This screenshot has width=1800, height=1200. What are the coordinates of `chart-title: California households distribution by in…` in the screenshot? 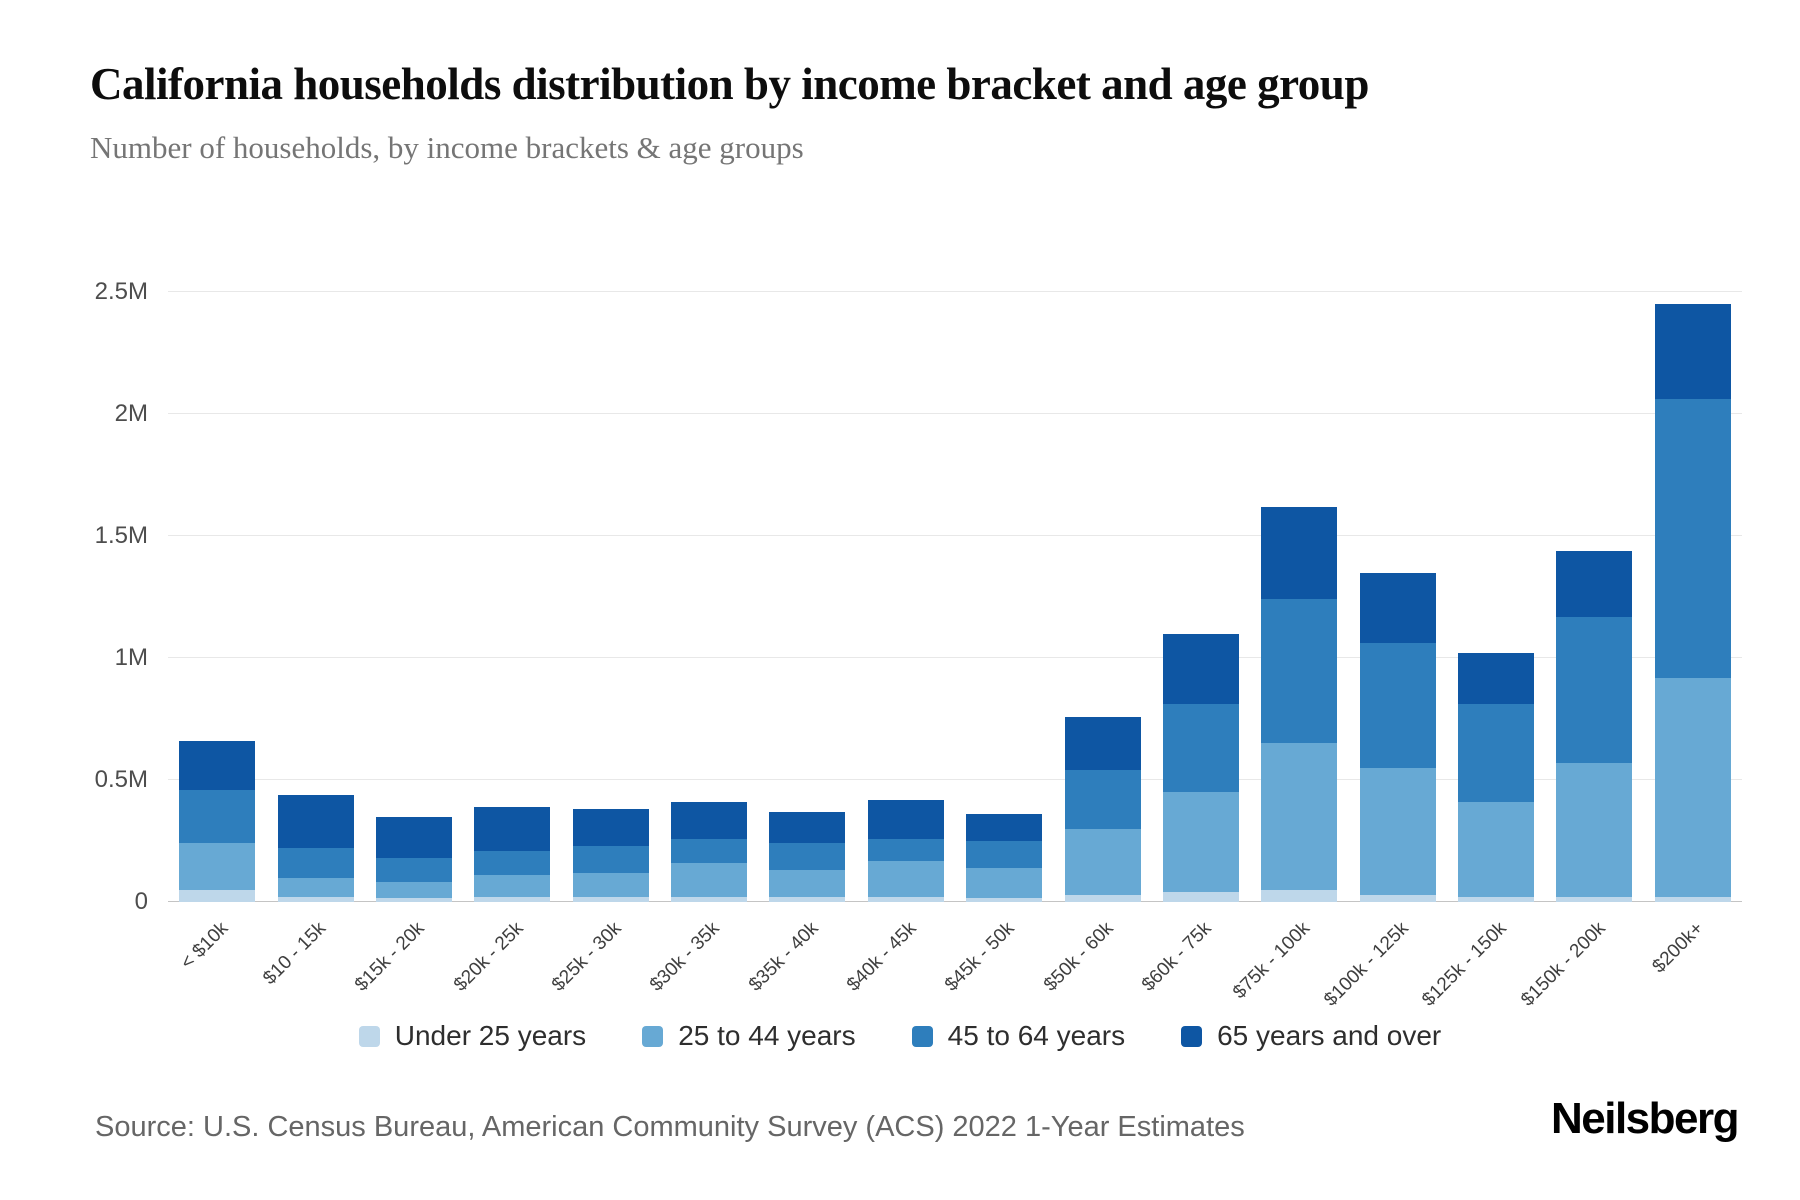 It's located at (729, 84).